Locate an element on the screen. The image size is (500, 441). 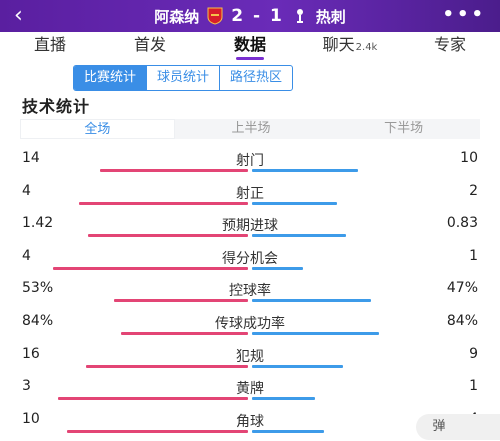
stat-label: 射正 is located at coordinates (250, 193).